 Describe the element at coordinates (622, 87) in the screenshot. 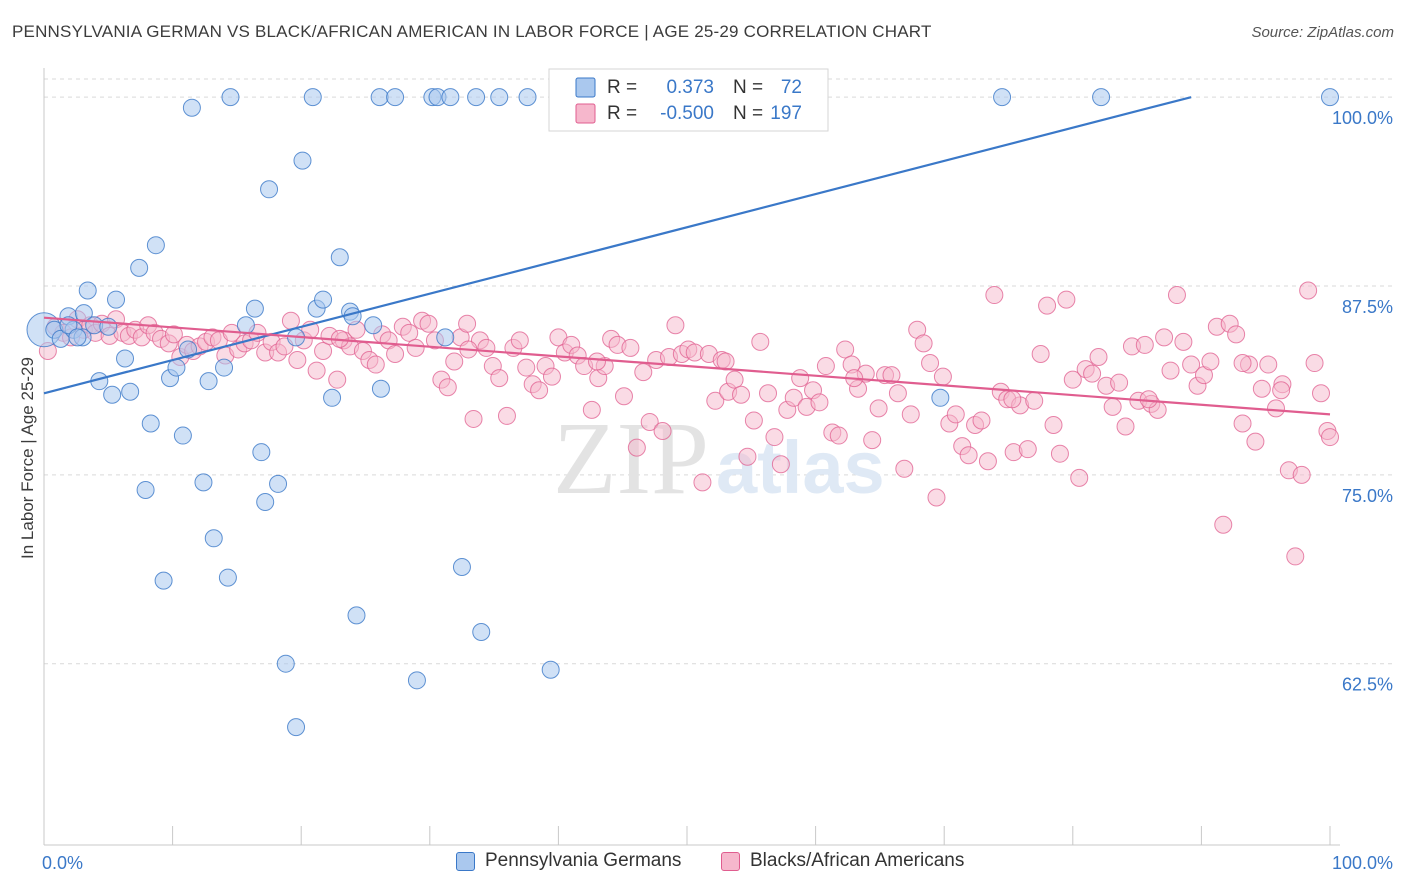

I see `legend-r-label-1: R =` at that location.